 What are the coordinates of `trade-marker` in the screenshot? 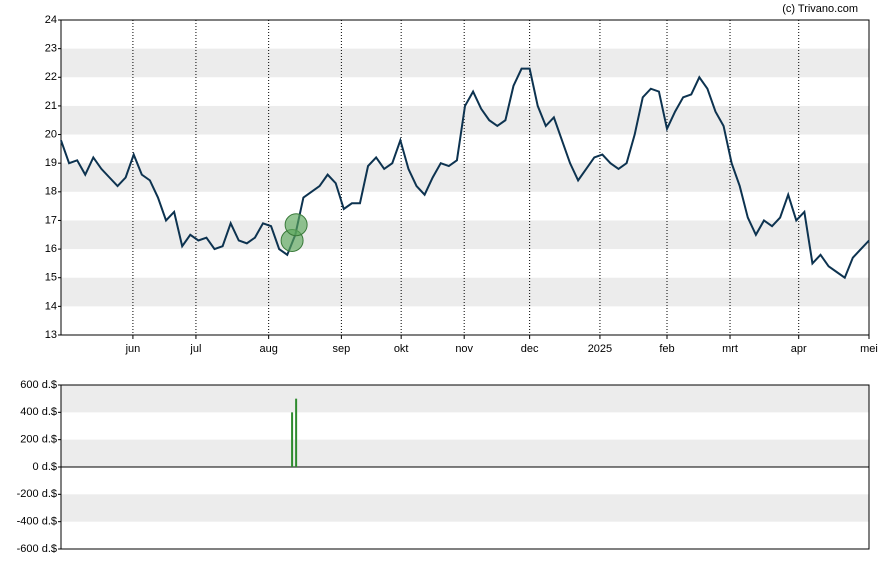 It's located at (296, 225).